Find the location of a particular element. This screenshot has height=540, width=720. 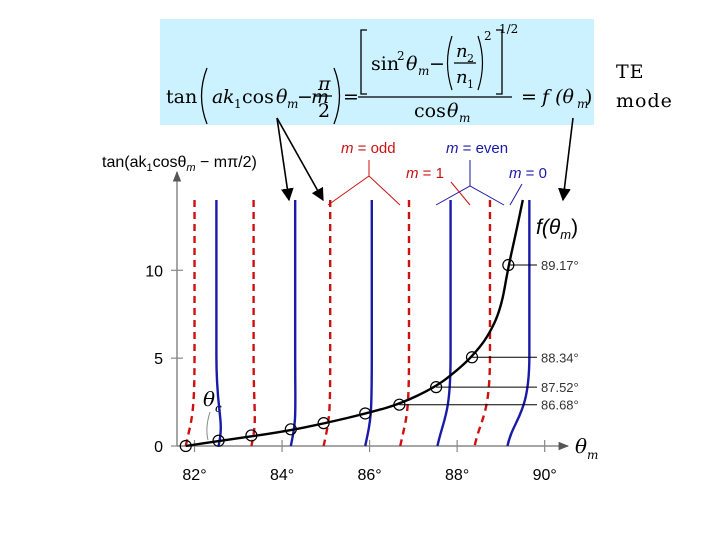

eq-lparen is located at coordinates (204, 96).